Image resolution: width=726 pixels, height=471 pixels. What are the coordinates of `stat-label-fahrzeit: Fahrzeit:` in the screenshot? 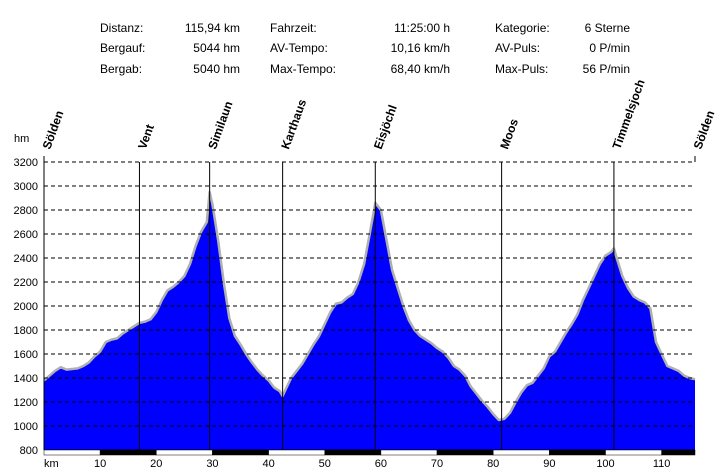 It's located at (293, 28).